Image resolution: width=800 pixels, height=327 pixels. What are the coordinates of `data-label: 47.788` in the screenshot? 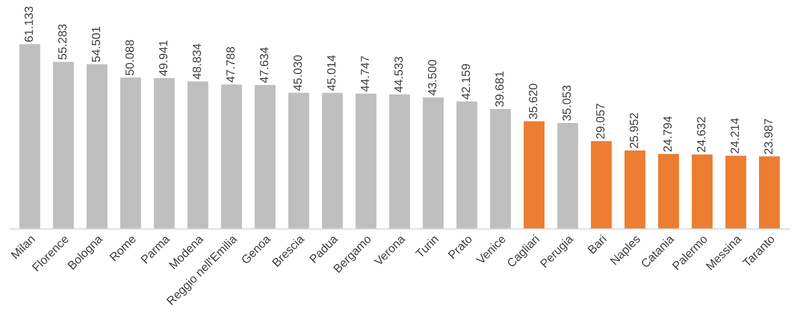 It's located at (230, 64).